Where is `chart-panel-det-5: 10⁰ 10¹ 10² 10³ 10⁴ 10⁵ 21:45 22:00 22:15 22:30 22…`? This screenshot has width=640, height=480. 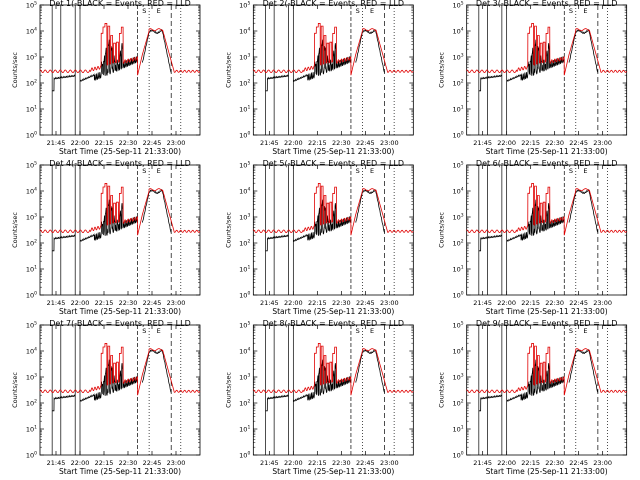 chart-panel-det-5: 10⁰ 10¹ 10² 10³ 10⁴ 10⁵ 21:45 22:00 22:15 22:30 22… is located at coordinates (319, 237).